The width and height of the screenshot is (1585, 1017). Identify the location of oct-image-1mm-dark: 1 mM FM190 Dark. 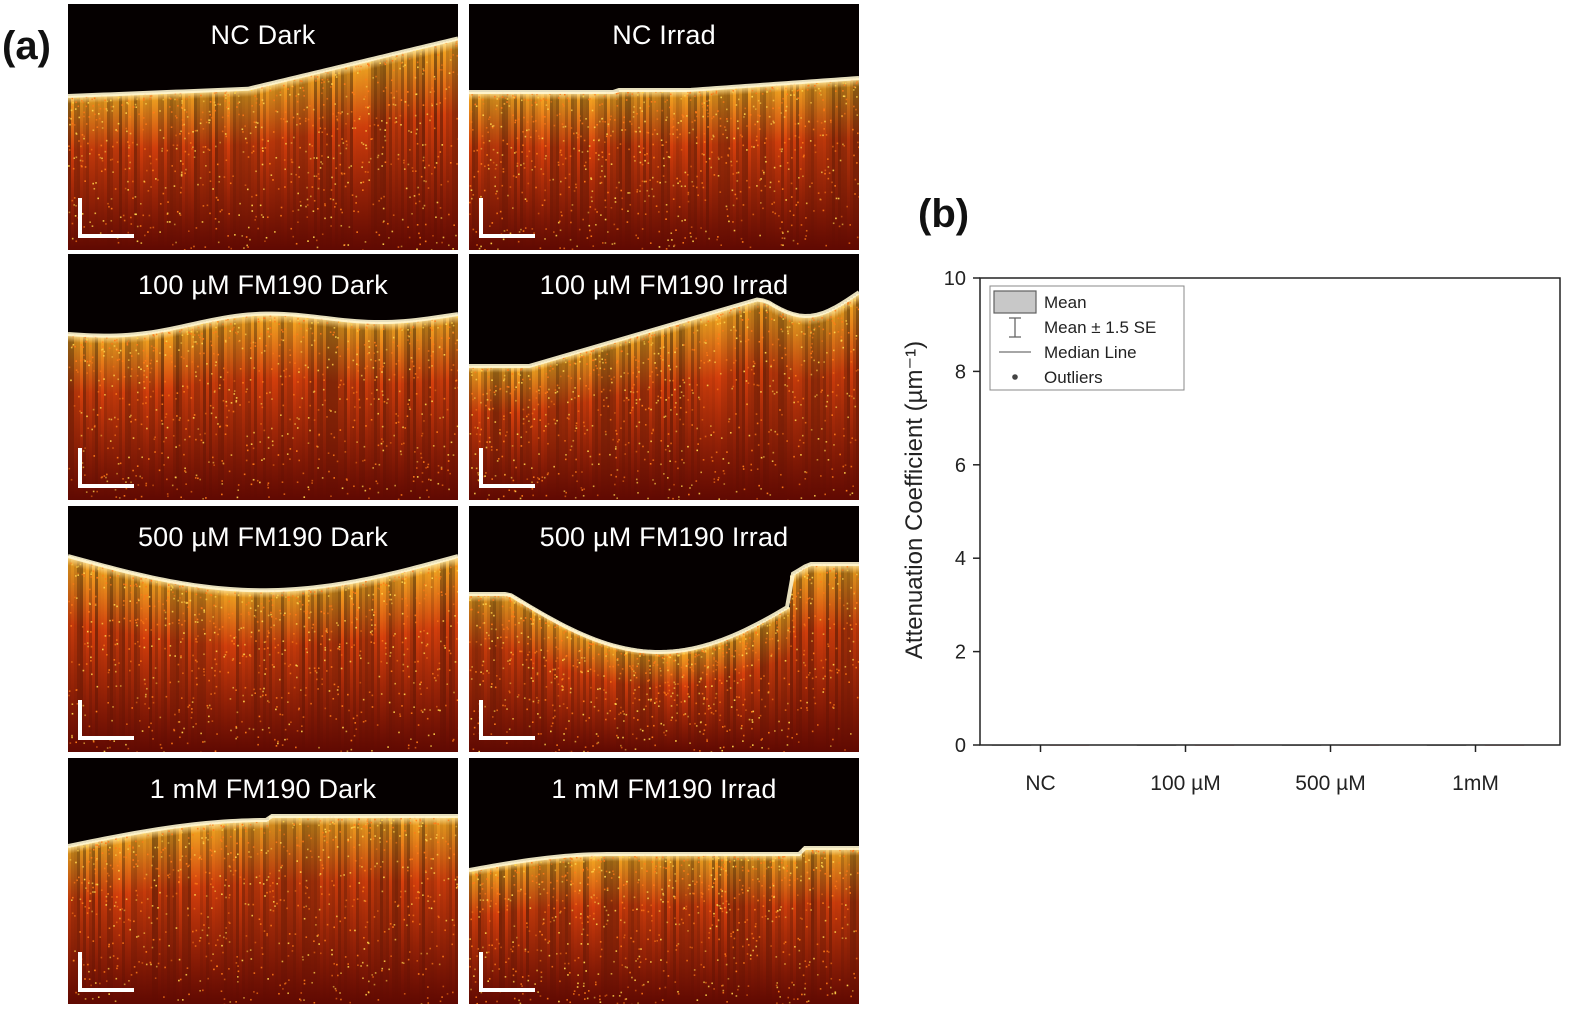
(263, 881).